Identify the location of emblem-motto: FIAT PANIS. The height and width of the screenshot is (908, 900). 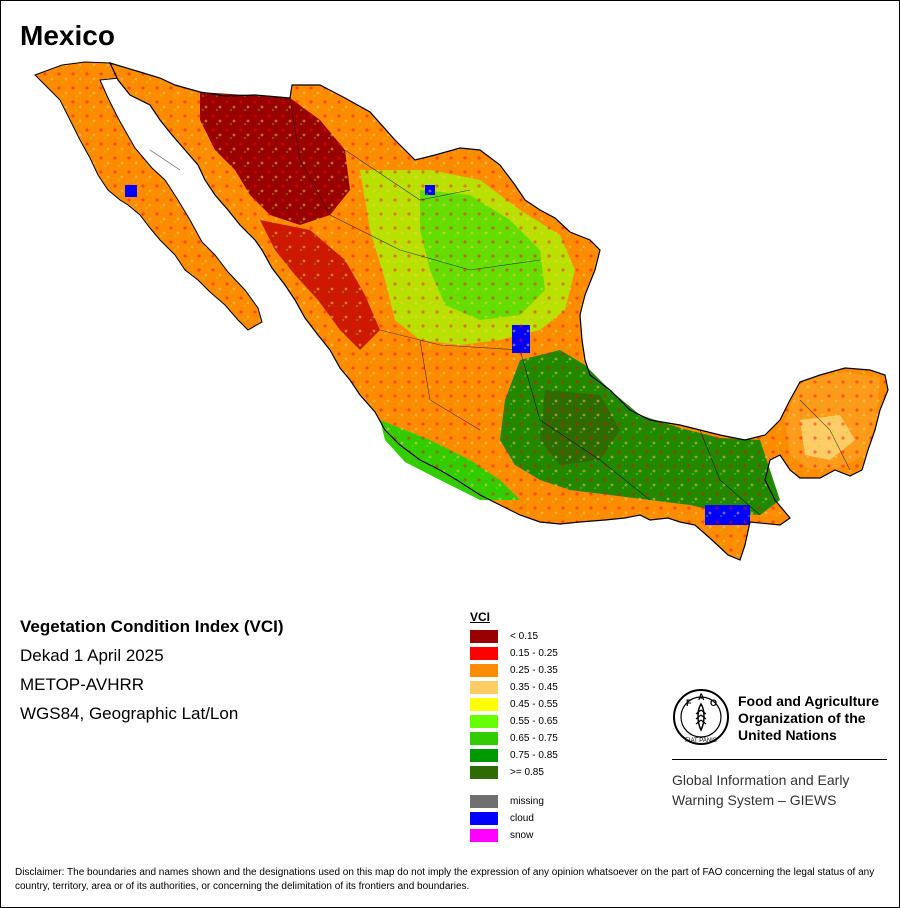
(701, 741).